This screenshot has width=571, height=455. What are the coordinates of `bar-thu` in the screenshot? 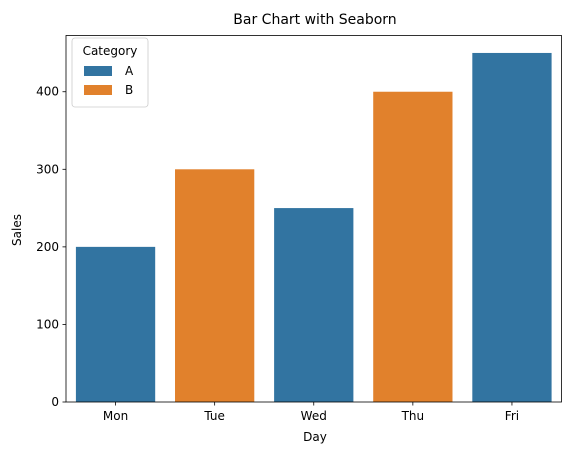 It's located at (413, 247).